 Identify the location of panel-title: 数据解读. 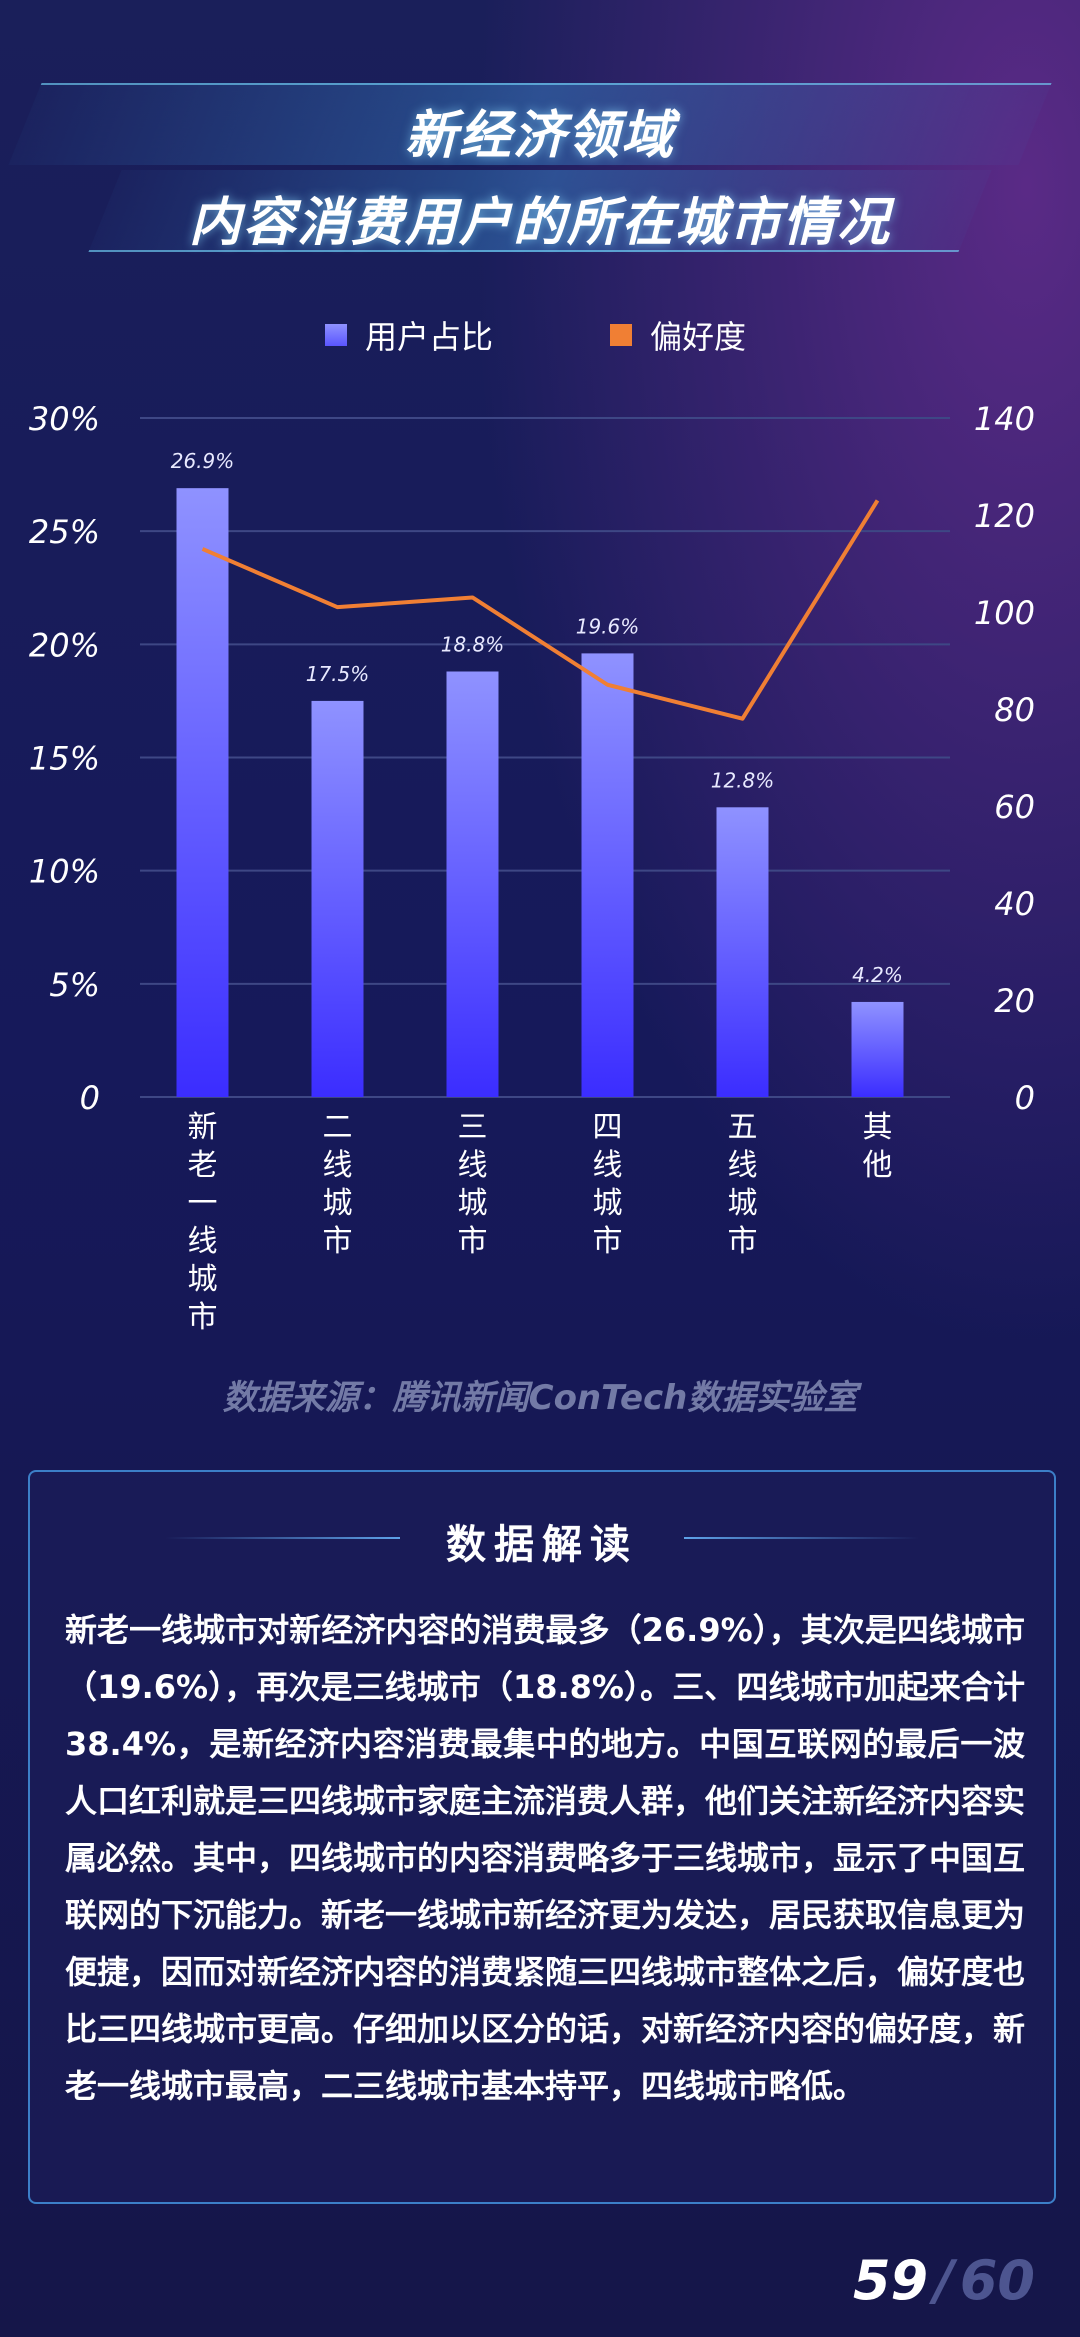
(542, 1545).